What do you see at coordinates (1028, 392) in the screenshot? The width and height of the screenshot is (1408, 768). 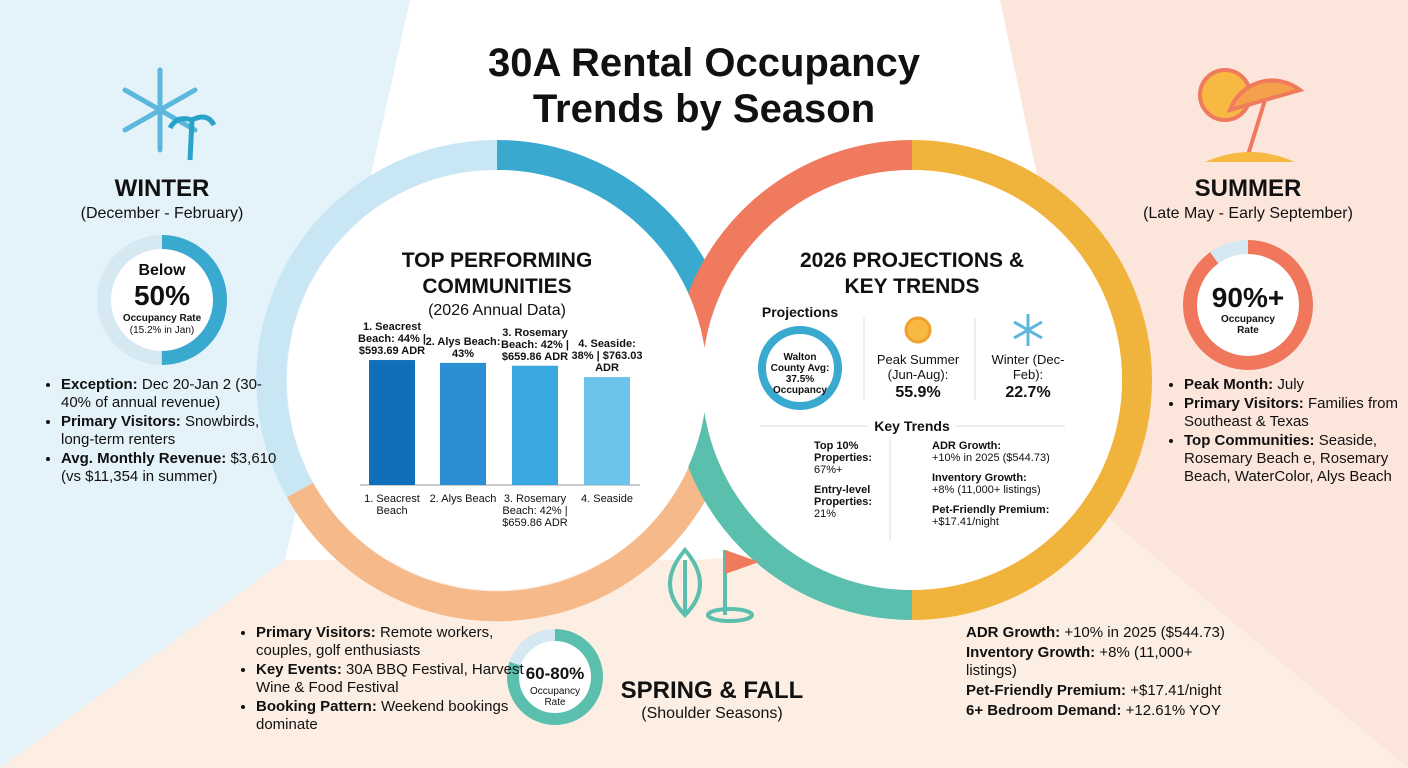 I see `winter-value: 22.7%` at bounding box center [1028, 392].